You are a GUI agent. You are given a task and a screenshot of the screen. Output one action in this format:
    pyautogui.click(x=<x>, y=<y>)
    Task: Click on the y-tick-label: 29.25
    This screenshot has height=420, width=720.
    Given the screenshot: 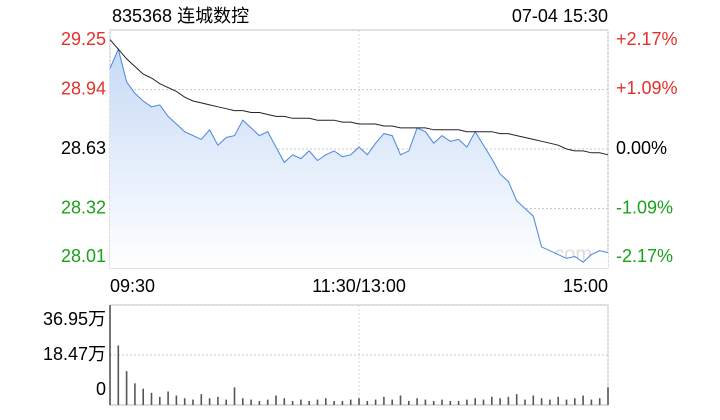 What is the action you would take?
    pyautogui.click(x=83, y=39)
    